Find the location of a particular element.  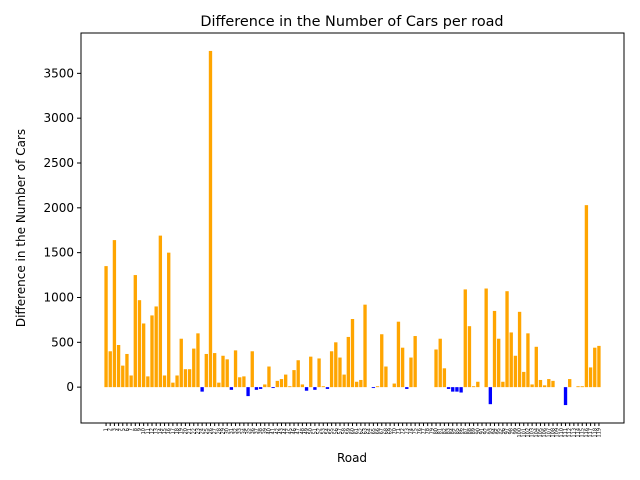

x-tick-label: 24 is located at coordinates (203, 431).